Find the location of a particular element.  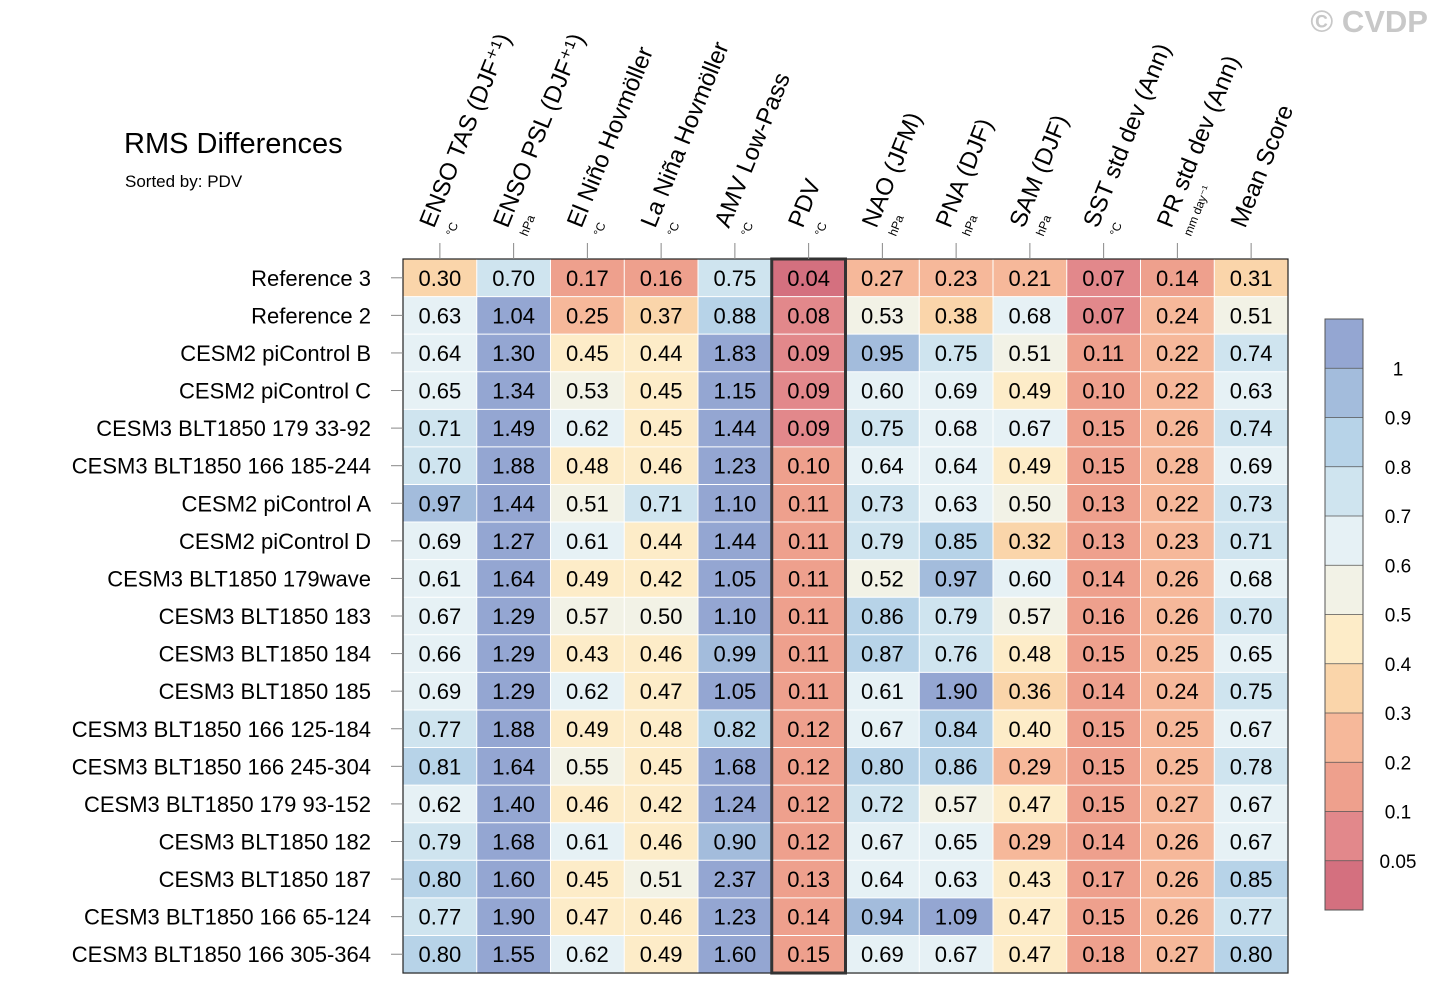

cell-value: 0.81 is located at coordinates (439, 766).